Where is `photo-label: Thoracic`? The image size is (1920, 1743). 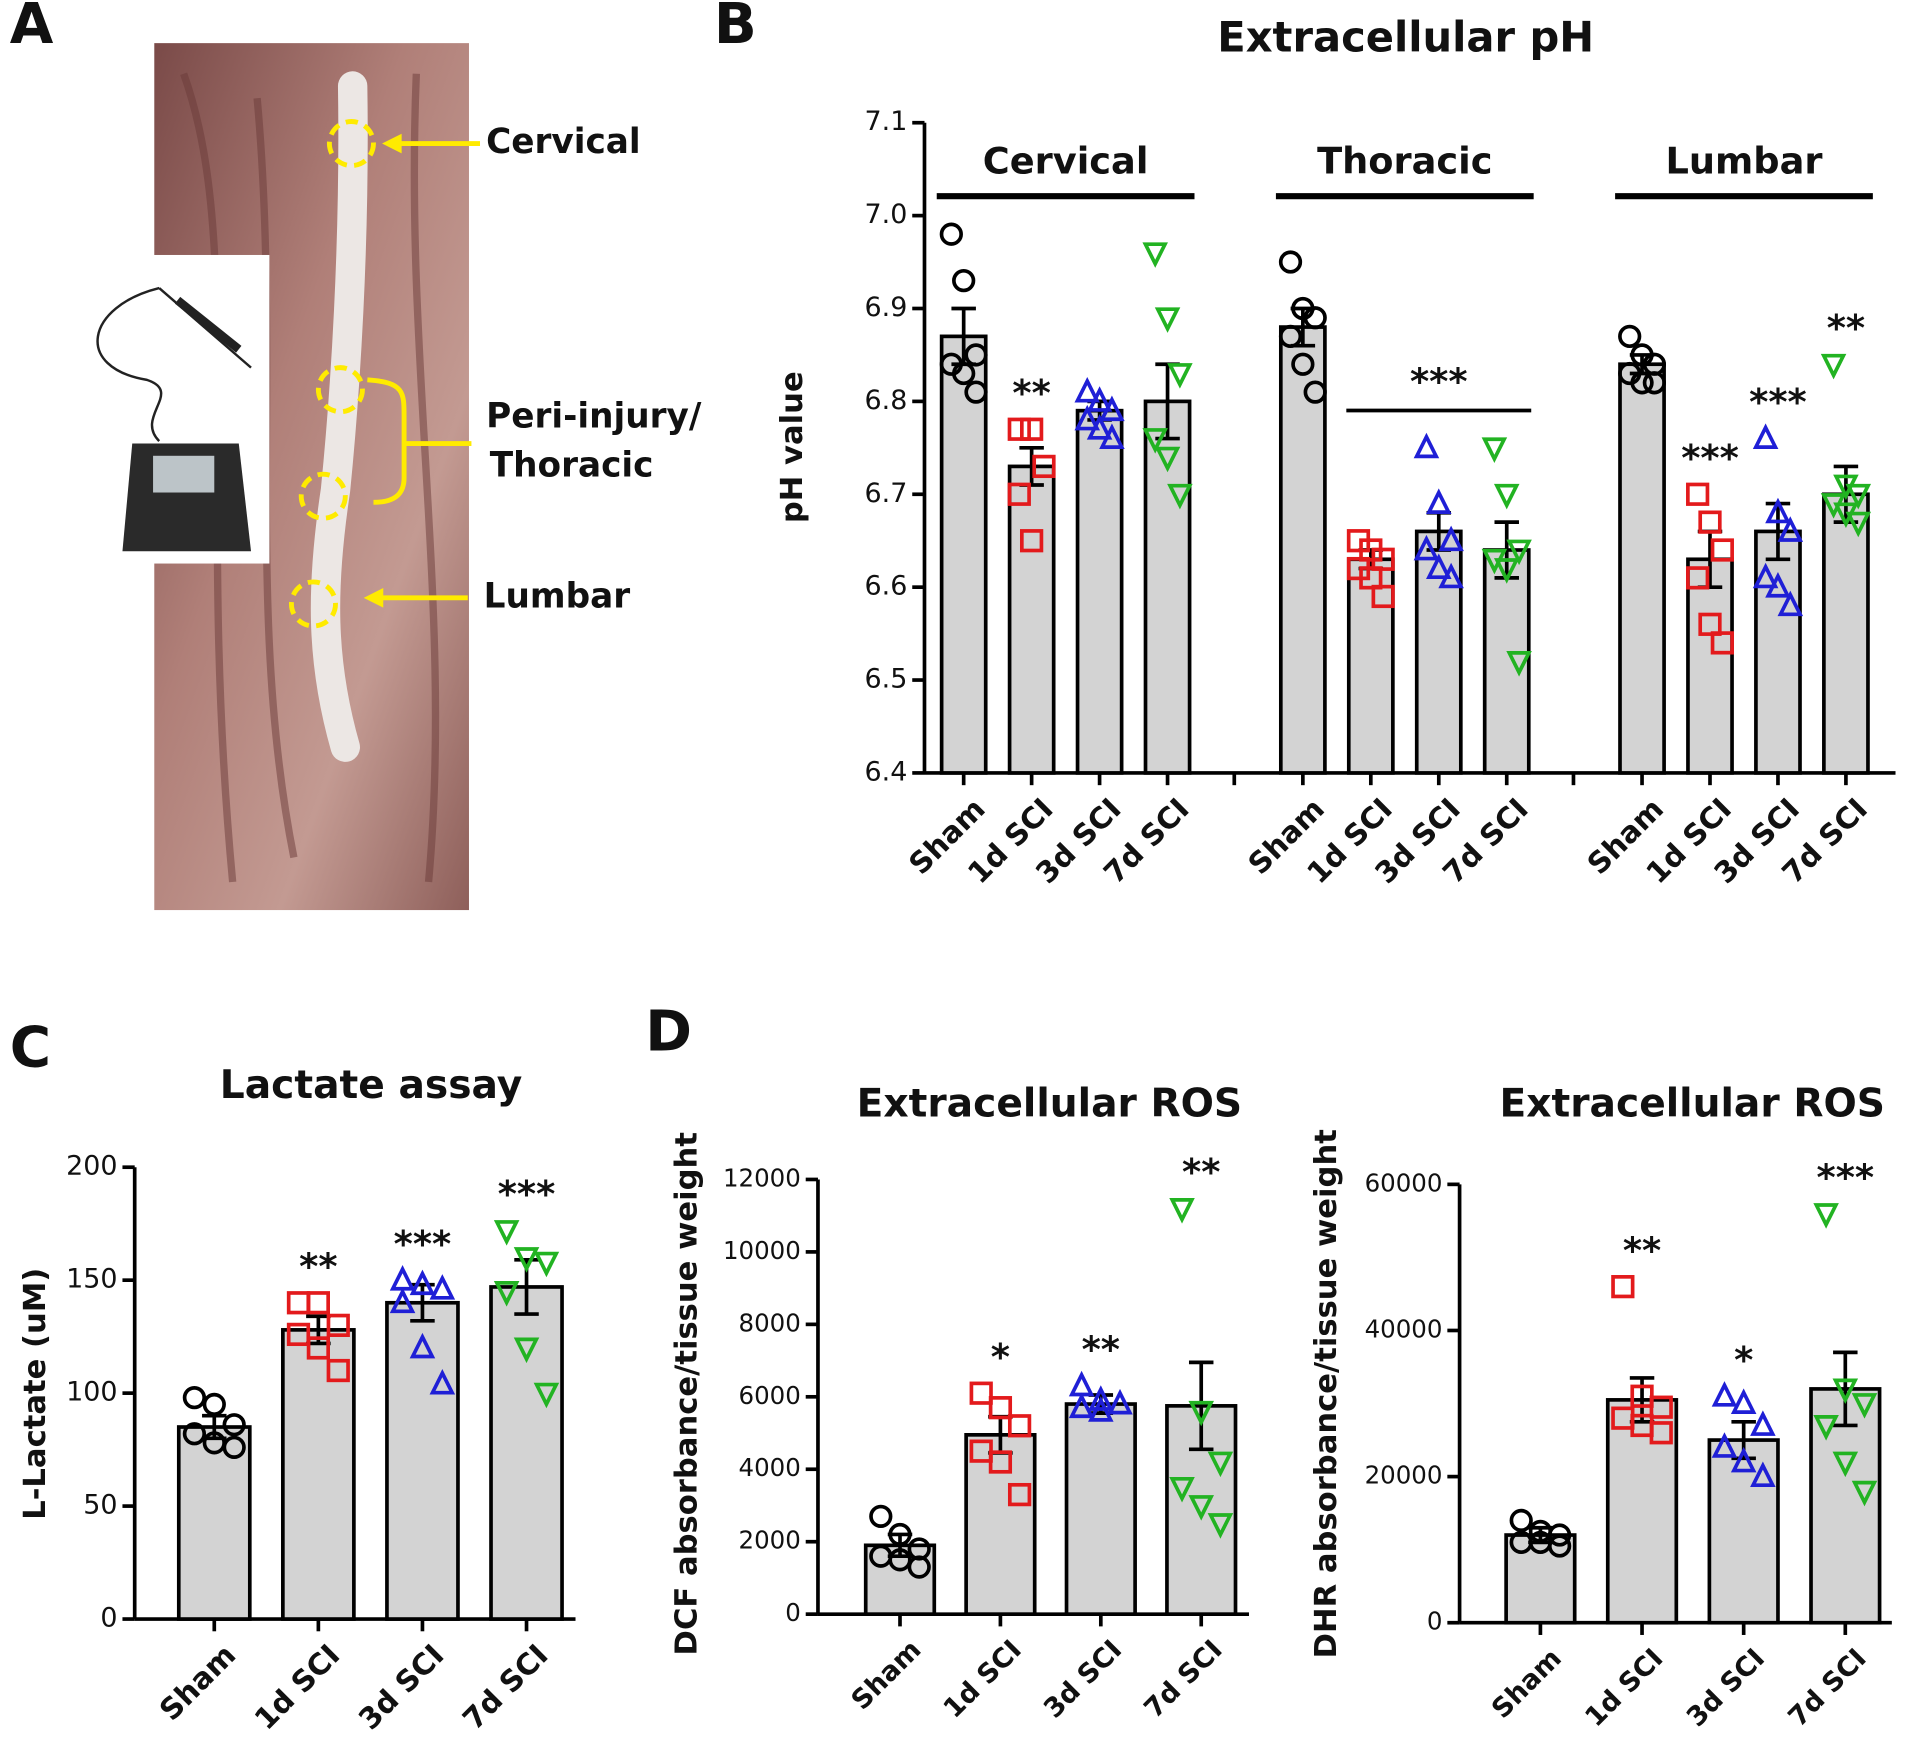 photo-label: Thoracic is located at coordinates (572, 465).